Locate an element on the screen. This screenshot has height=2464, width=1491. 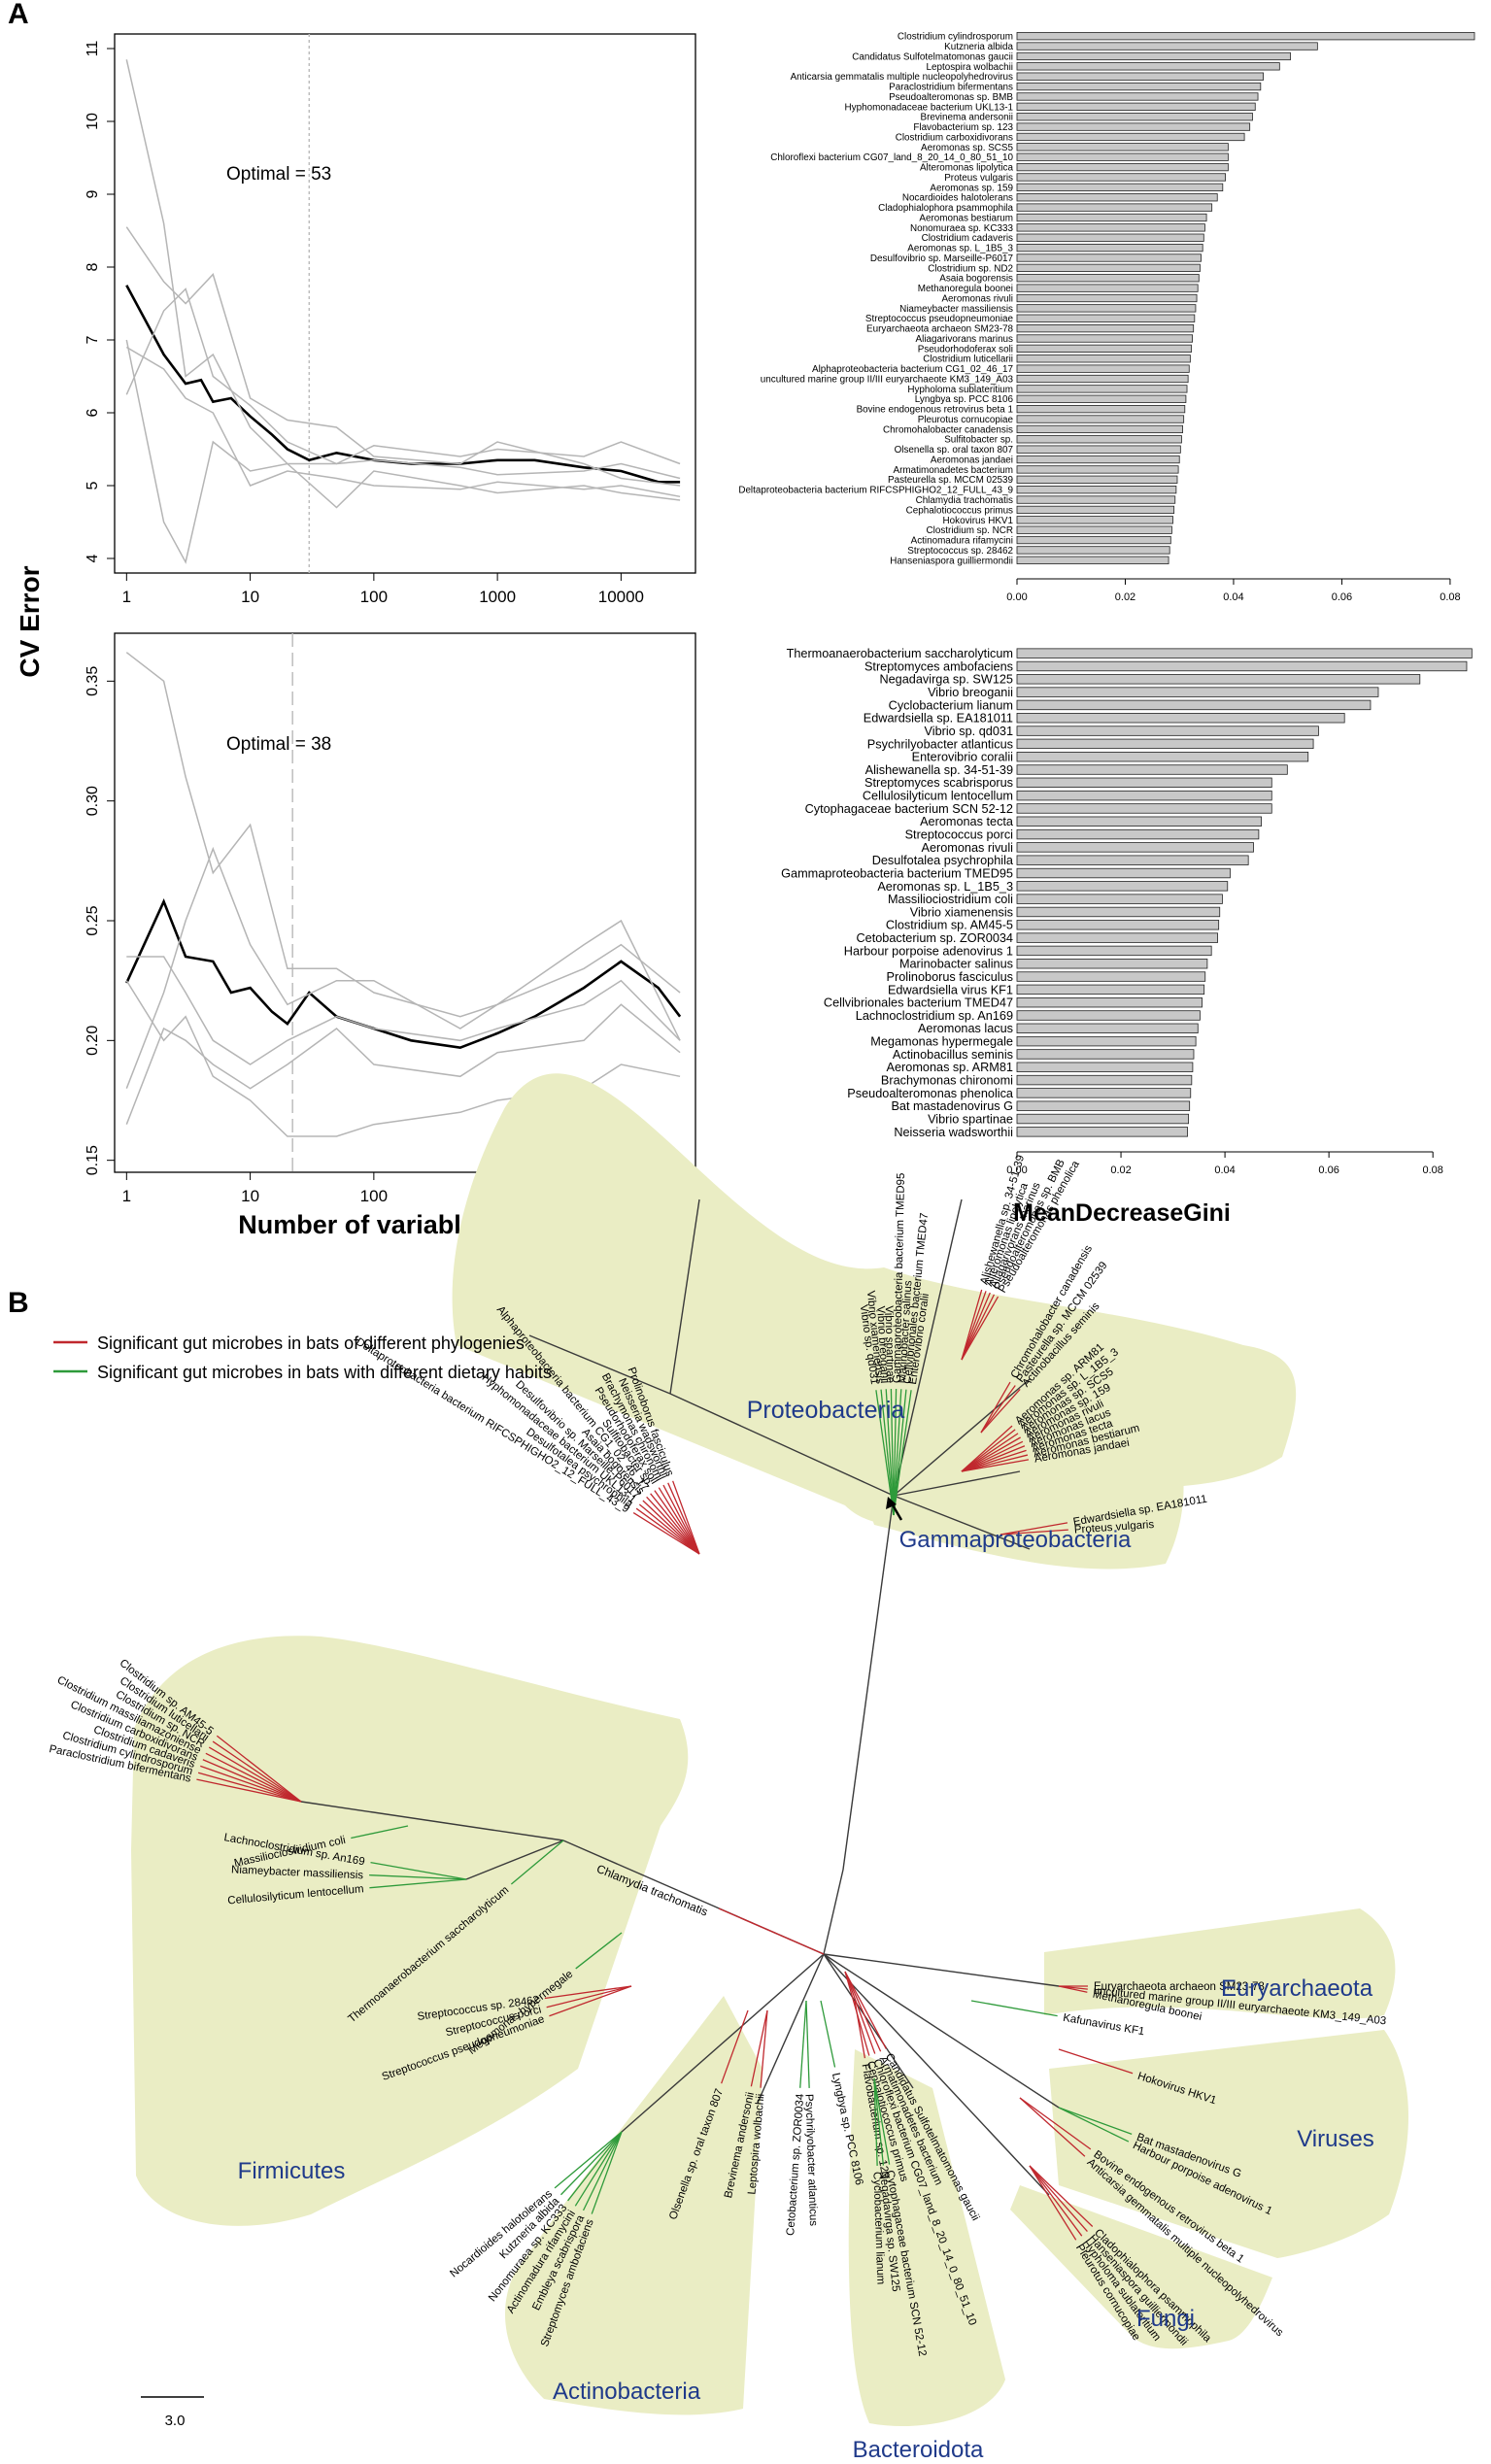
clade-title-euryarchaeota: Euryarchaeota is located at coordinates (1297, 1988).